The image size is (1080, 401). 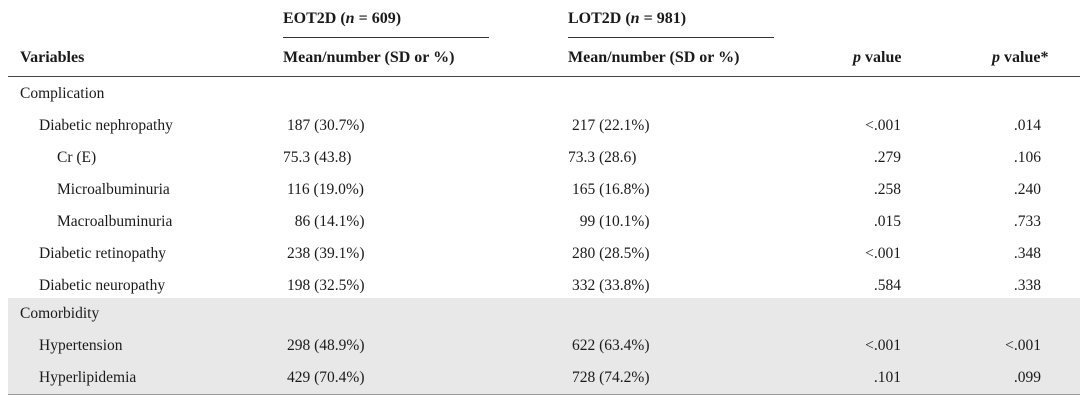 I want to click on row-p-value-adjusted: .338, so click(x=1027, y=285).